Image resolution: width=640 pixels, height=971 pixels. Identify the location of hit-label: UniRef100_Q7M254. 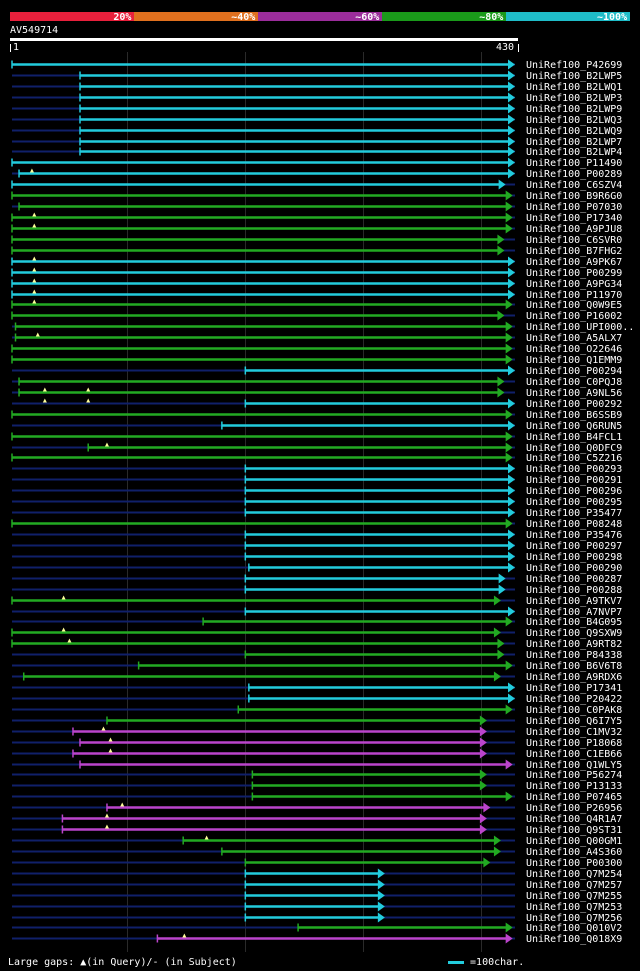
(574, 874).